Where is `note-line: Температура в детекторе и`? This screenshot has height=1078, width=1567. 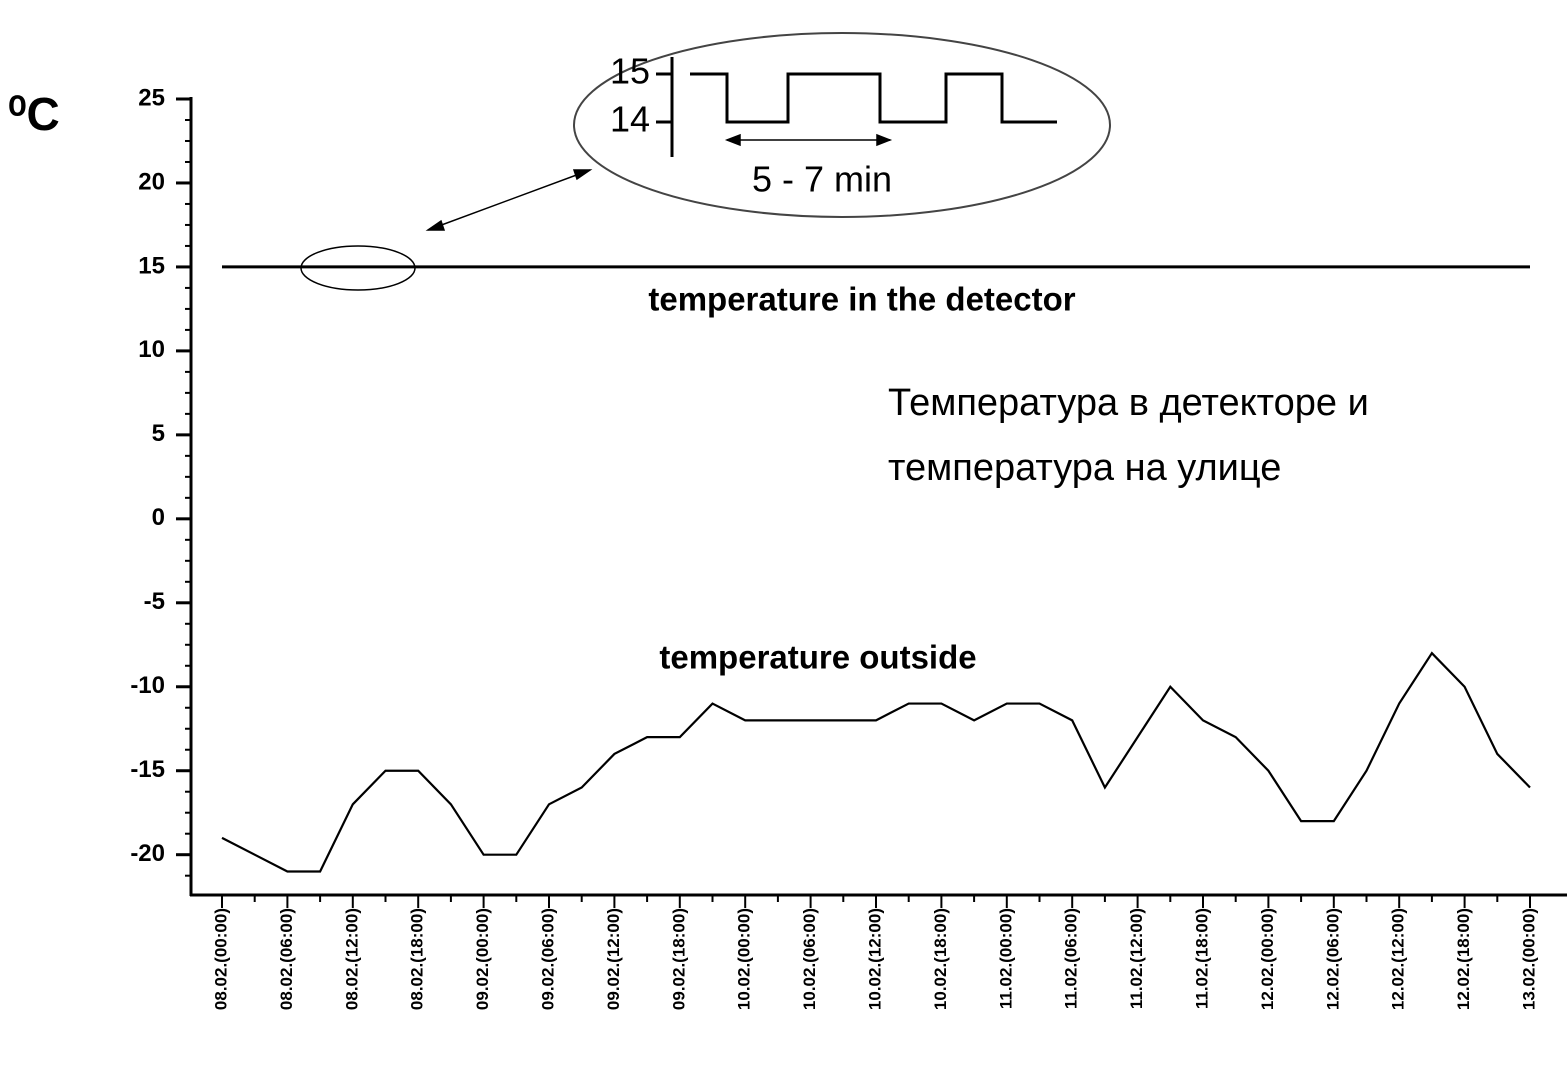 note-line: Температура в детекторе и is located at coordinates (1128, 403).